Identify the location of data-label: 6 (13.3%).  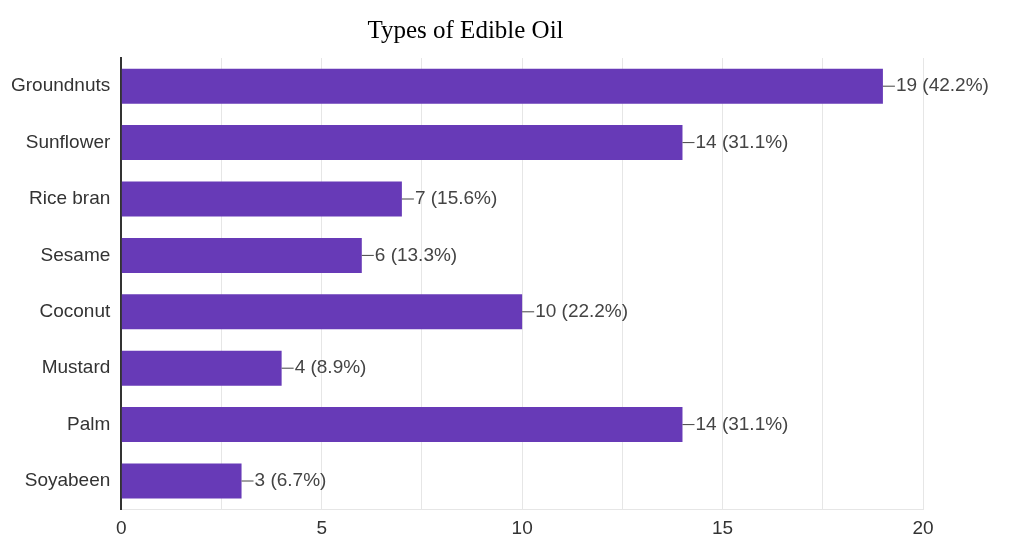
(416, 254).